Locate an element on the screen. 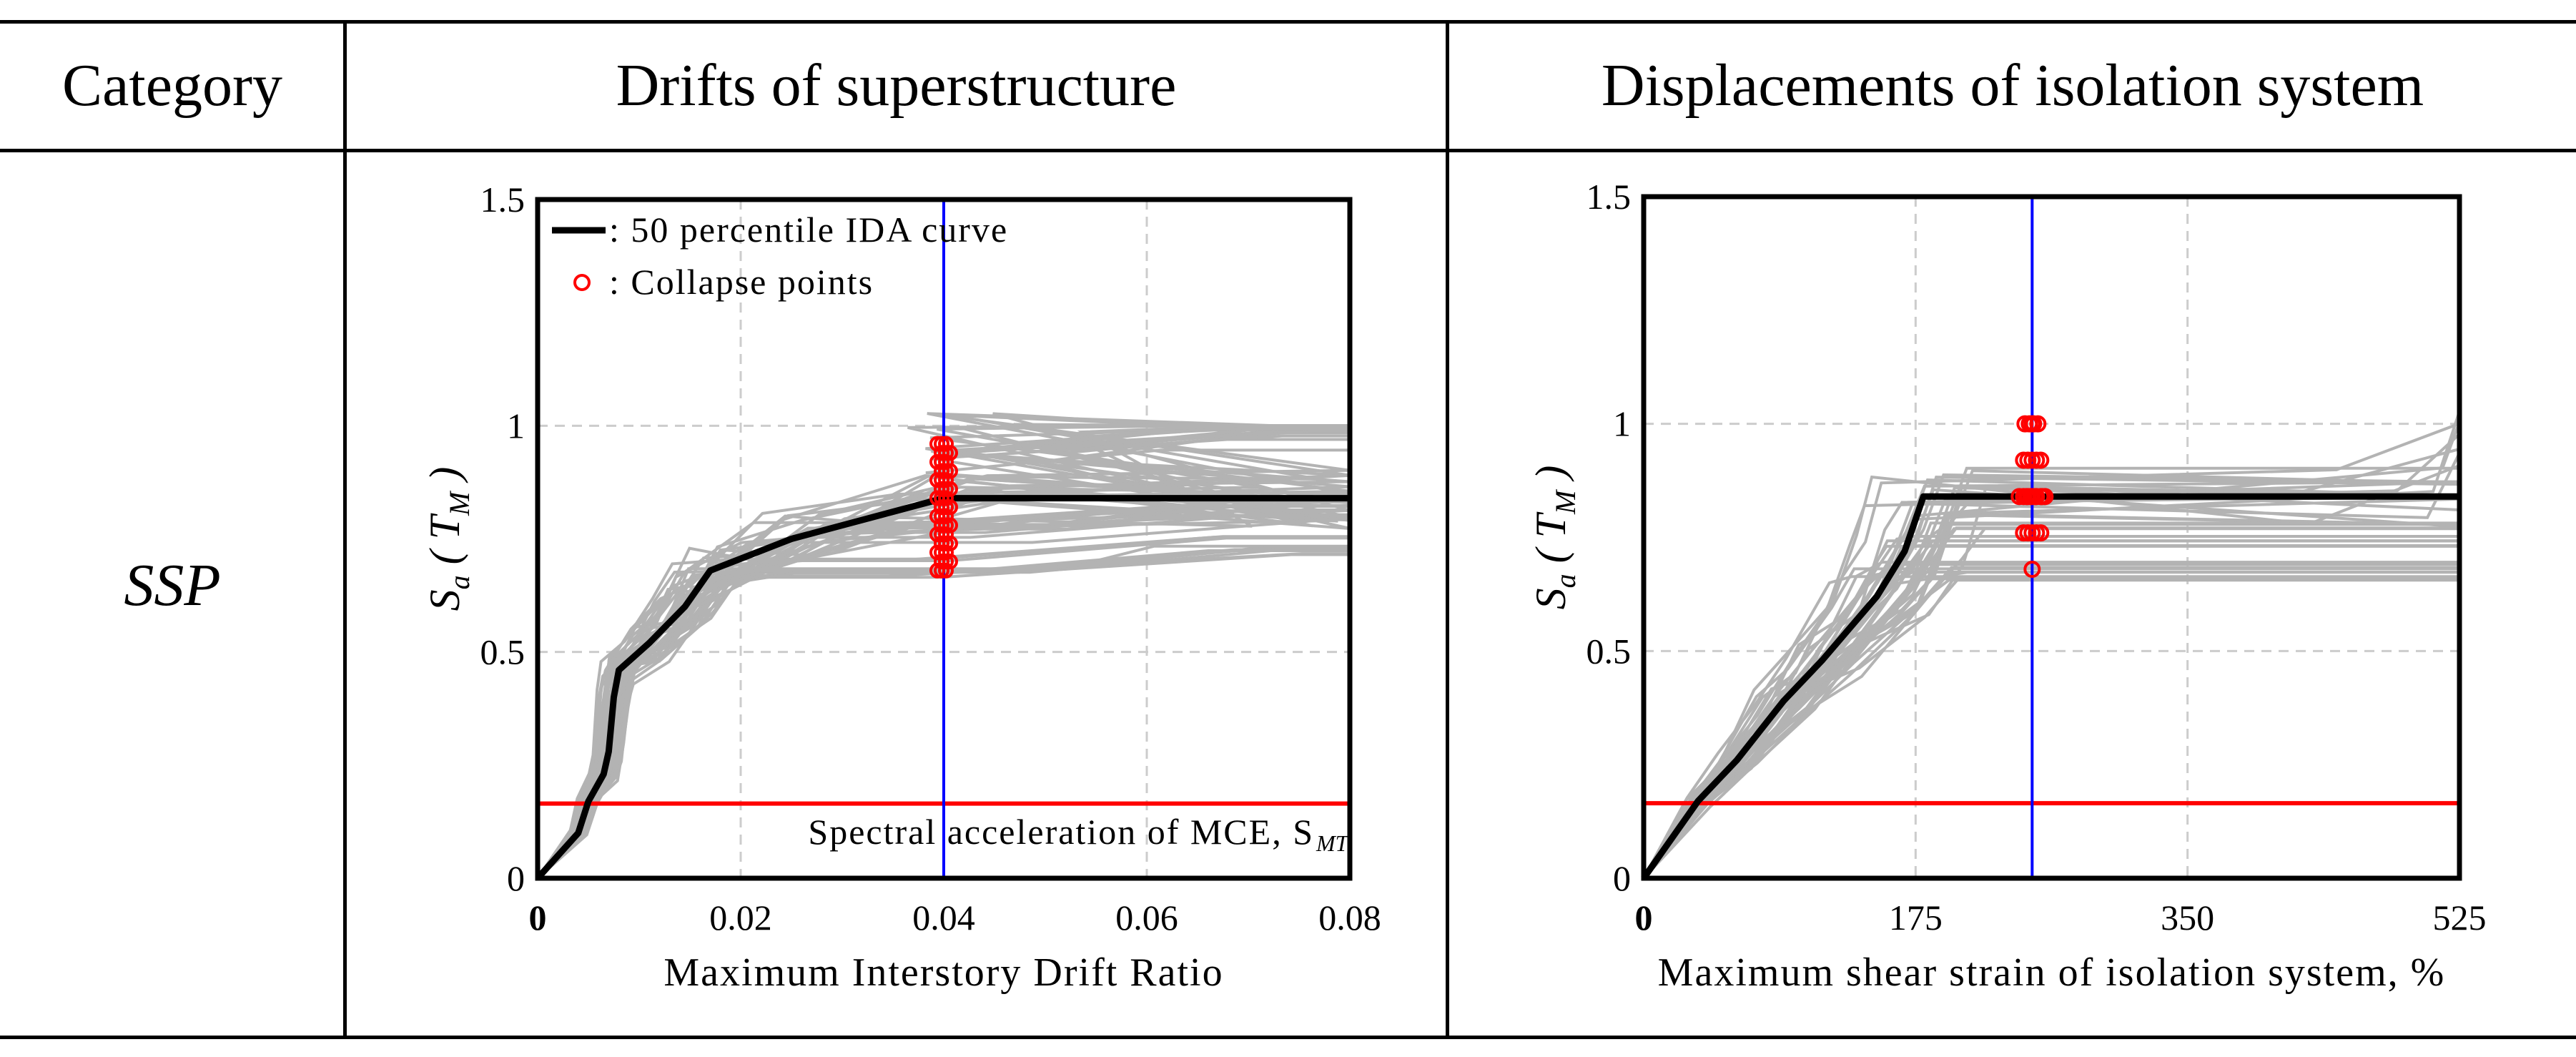  mce-annotation-subscript: MT is located at coordinates (1333, 843).